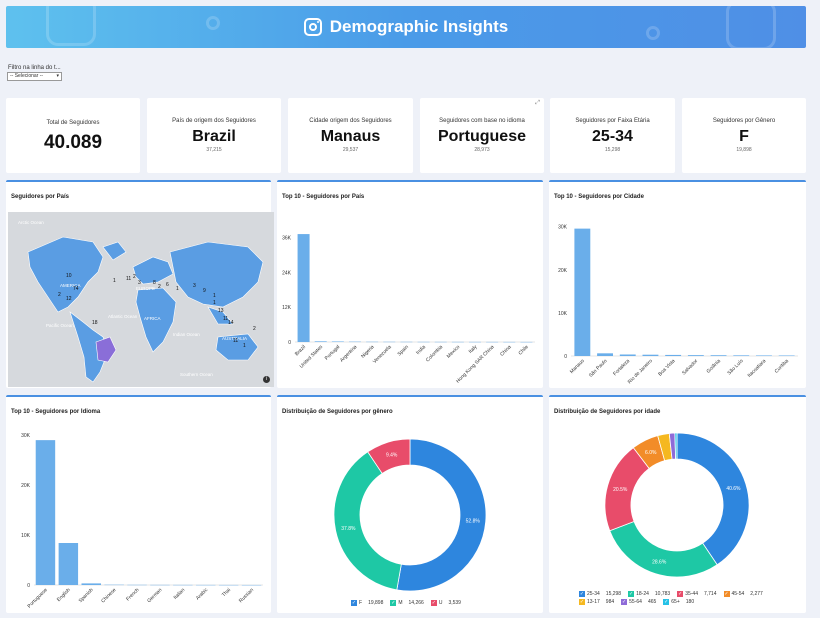  Describe the element at coordinates (642, 594) in the screenshot. I see `legend-label: 18-24` at that location.